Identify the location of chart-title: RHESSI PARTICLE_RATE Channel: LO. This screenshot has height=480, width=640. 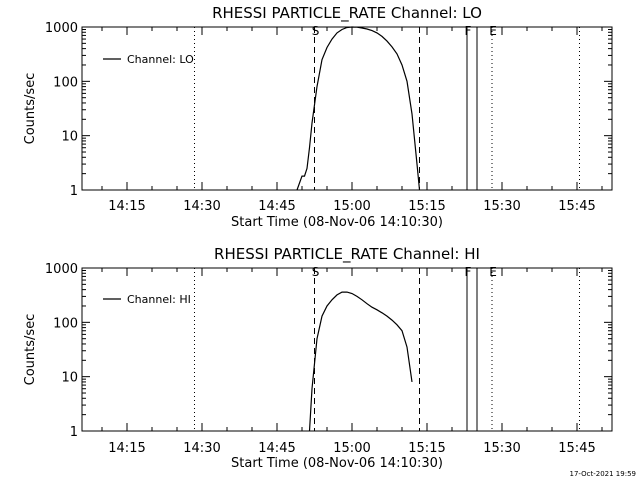
(347, 13).